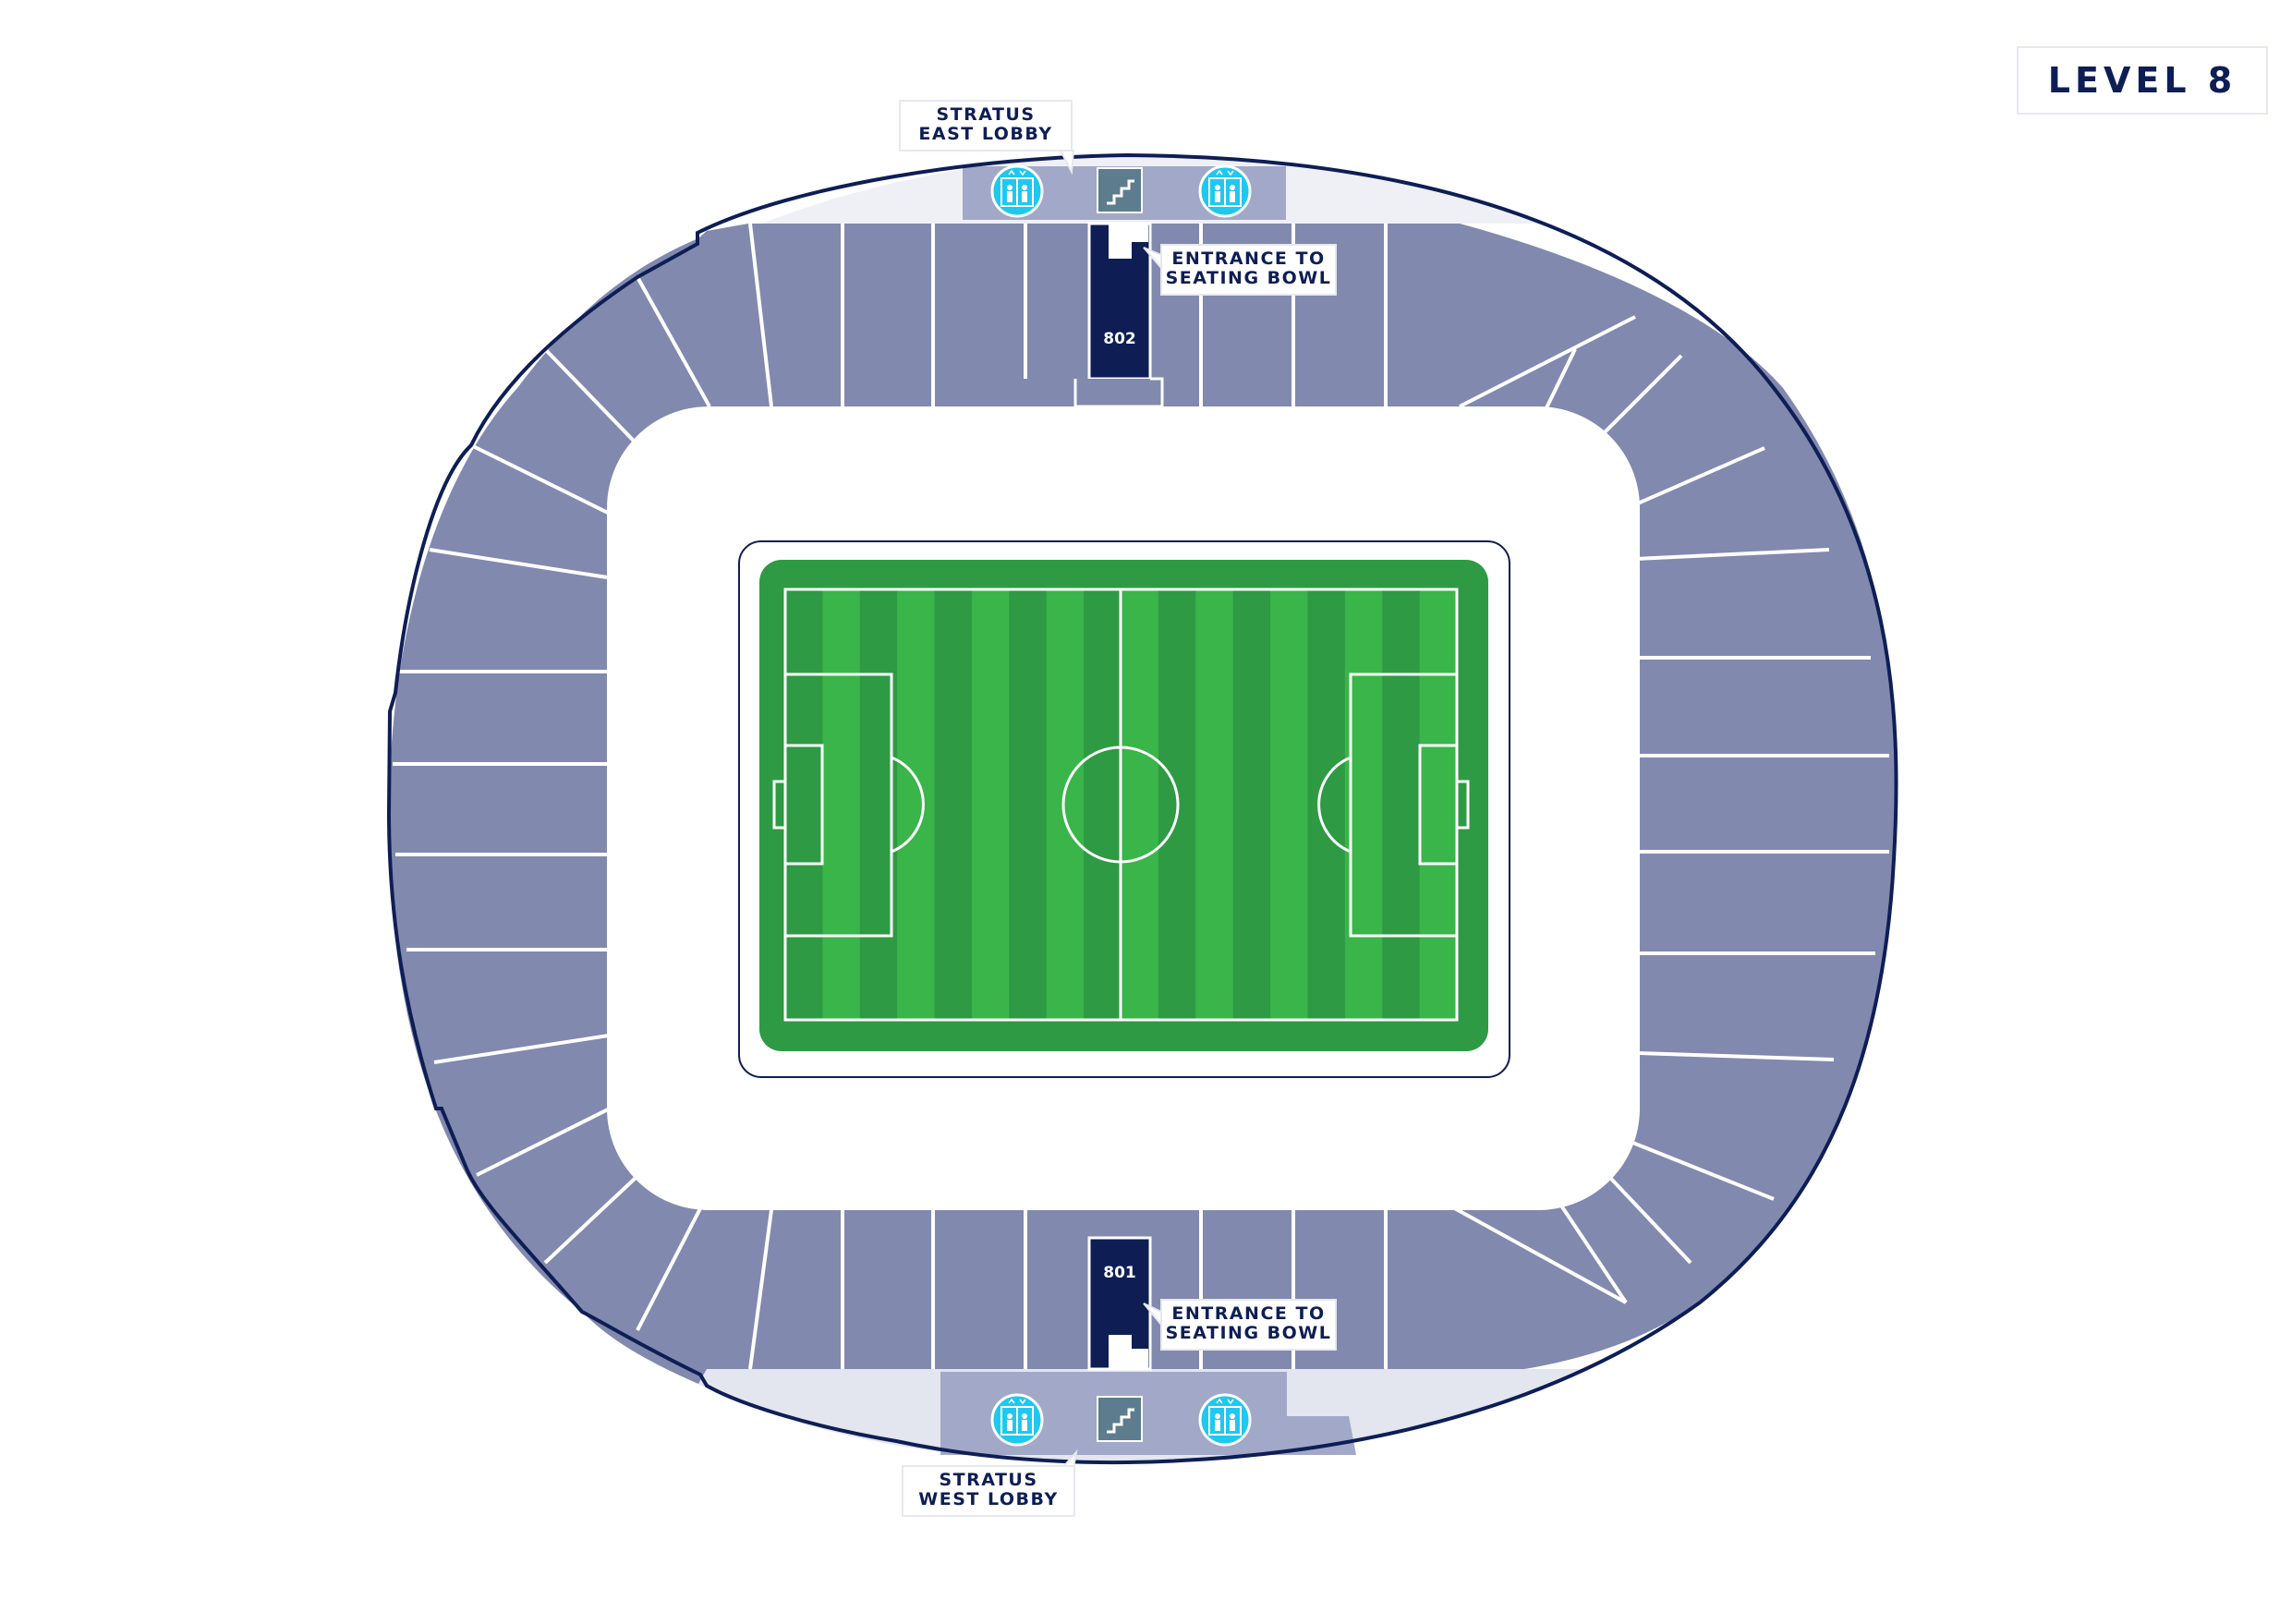 The width and height of the screenshot is (2292, 1624). What do you see at coordinates (1248, 278) in the screenshot?
I see `entrance-top-line2: SEATING BOWL` at bounding box center [1248, 278].